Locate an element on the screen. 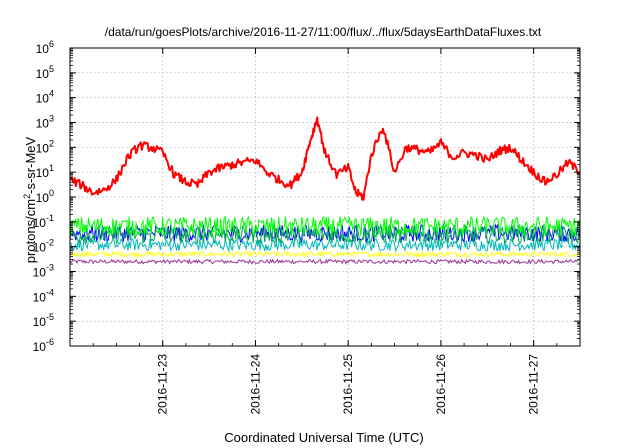 Image resolution: width=640 pixels, height=448 pixels. x-tick-label: 2016-11-25 is located at coordinates (348, 384).